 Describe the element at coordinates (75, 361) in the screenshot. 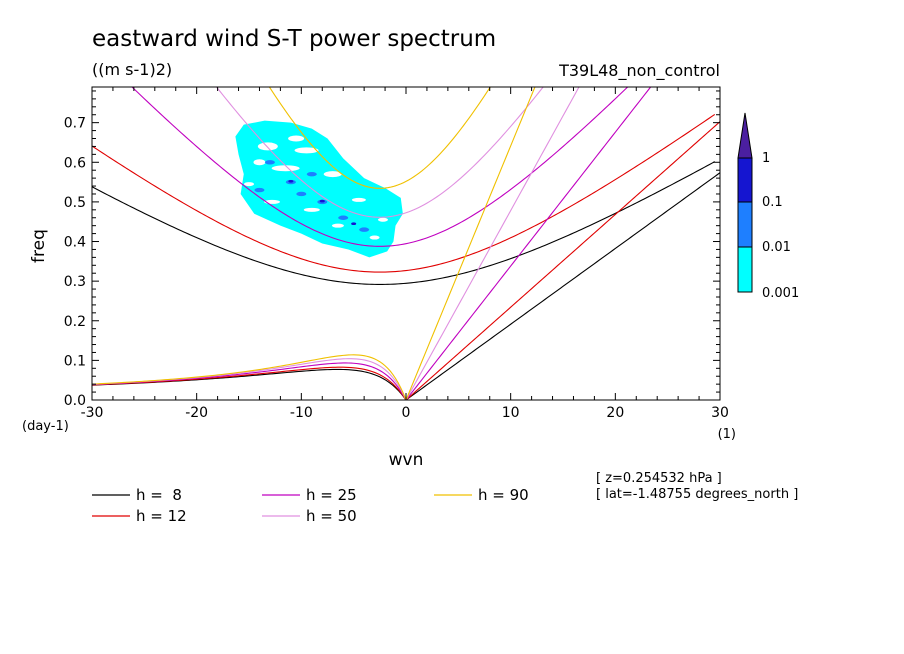

I see `y-tick-label: 0.1` at that location.